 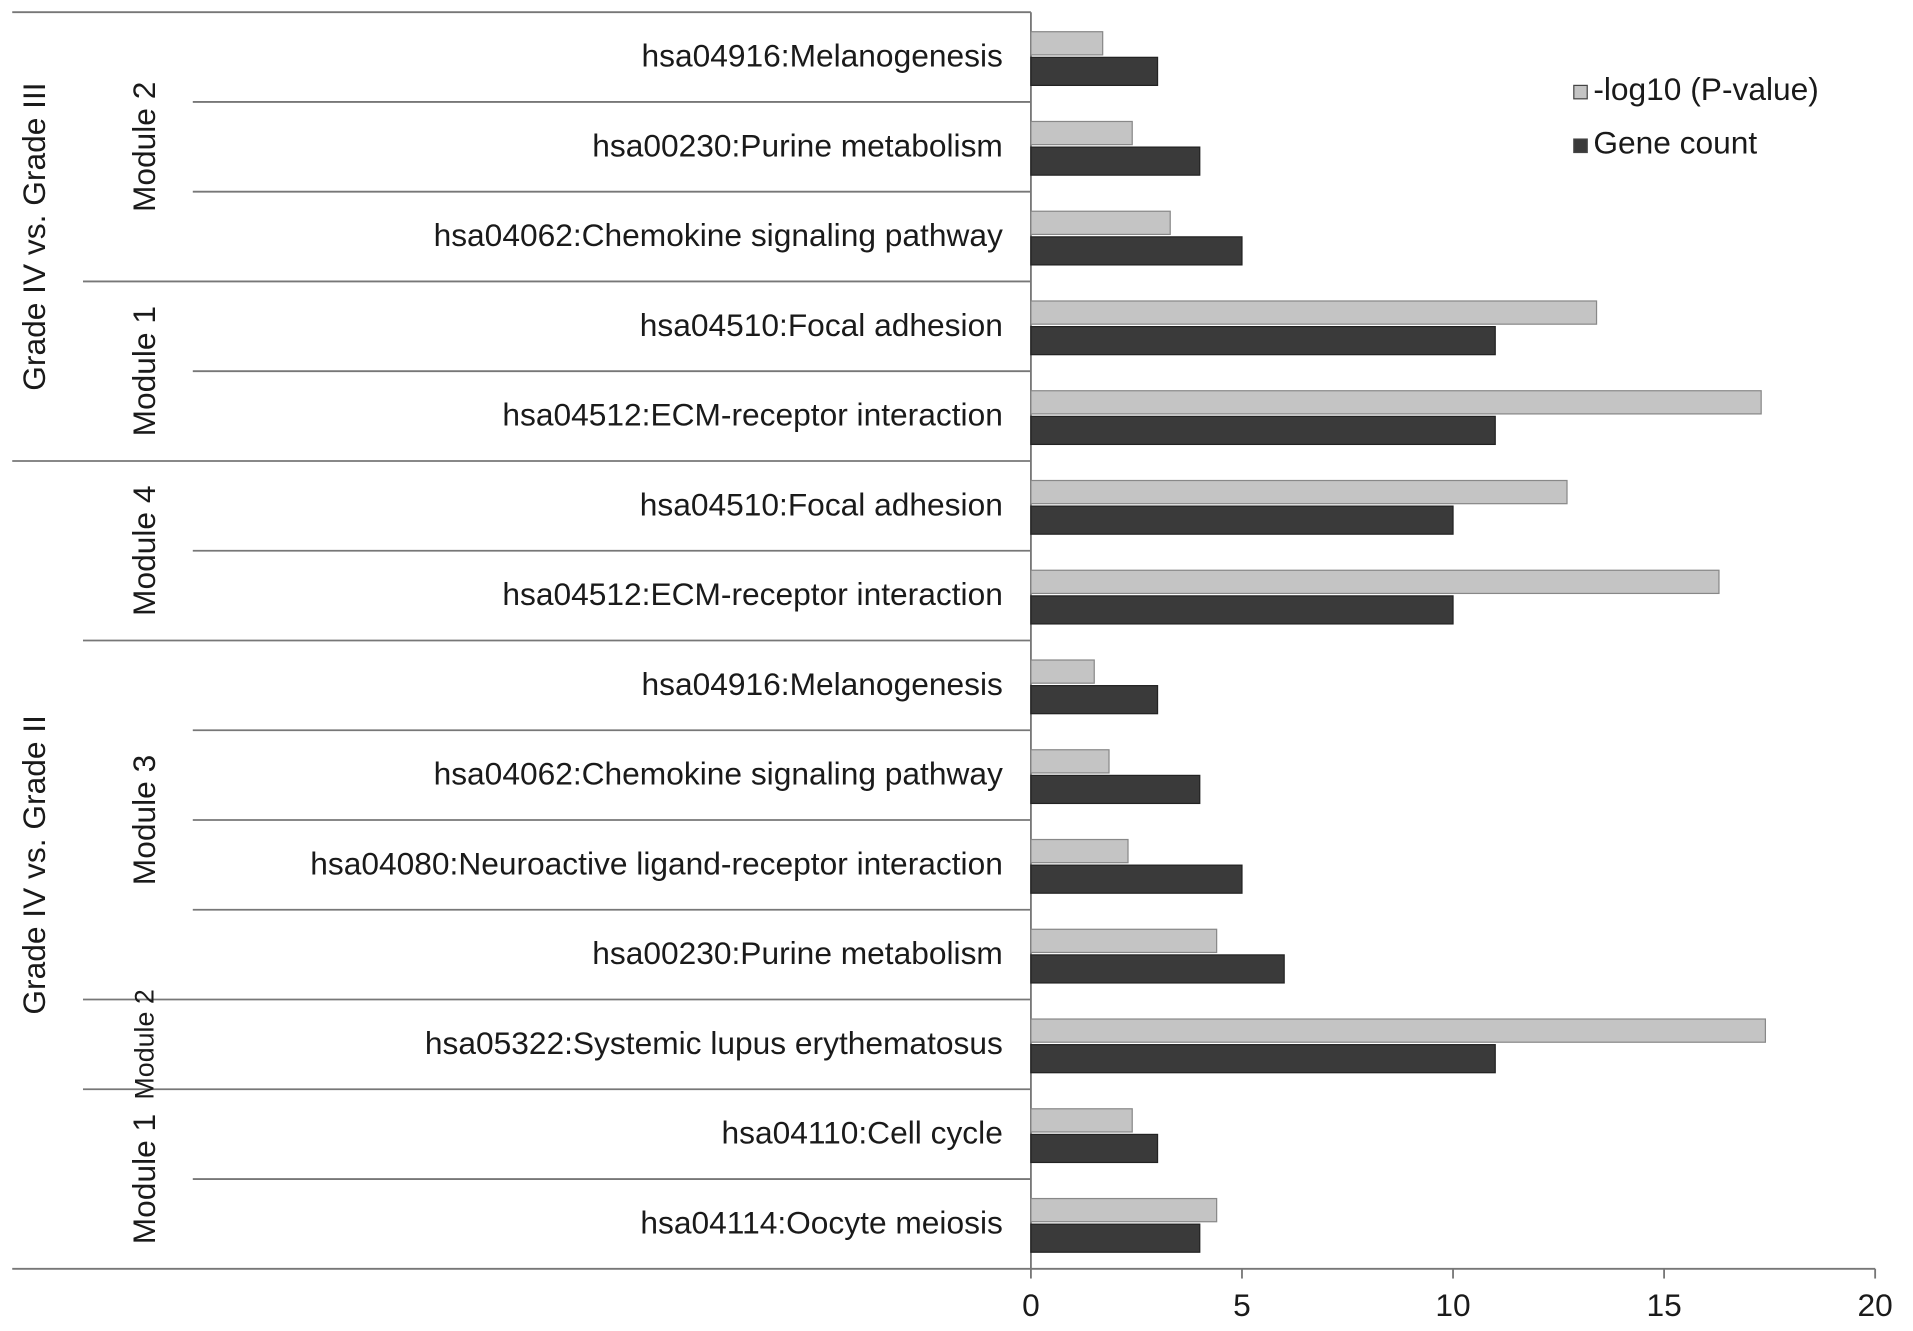 I want to click on category-label: hsa04114:Oocyte meiosis, so click(x=821, y=1222).